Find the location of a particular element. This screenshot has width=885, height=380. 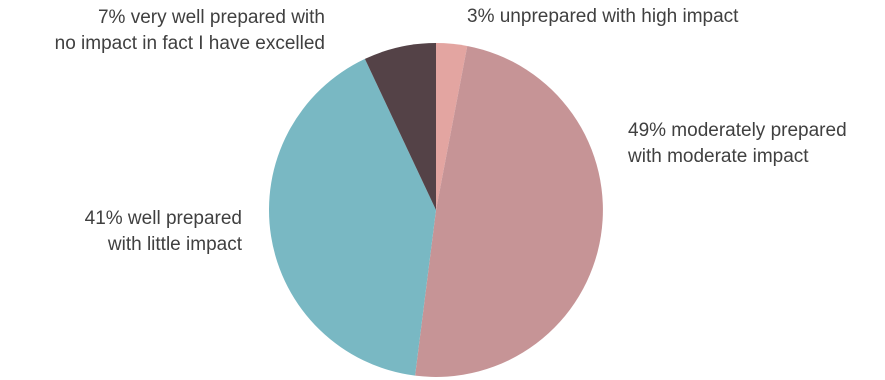

slice-label-unprepared-high-impact: 3% unprepared with high impact is located at coordinates (602, 17).